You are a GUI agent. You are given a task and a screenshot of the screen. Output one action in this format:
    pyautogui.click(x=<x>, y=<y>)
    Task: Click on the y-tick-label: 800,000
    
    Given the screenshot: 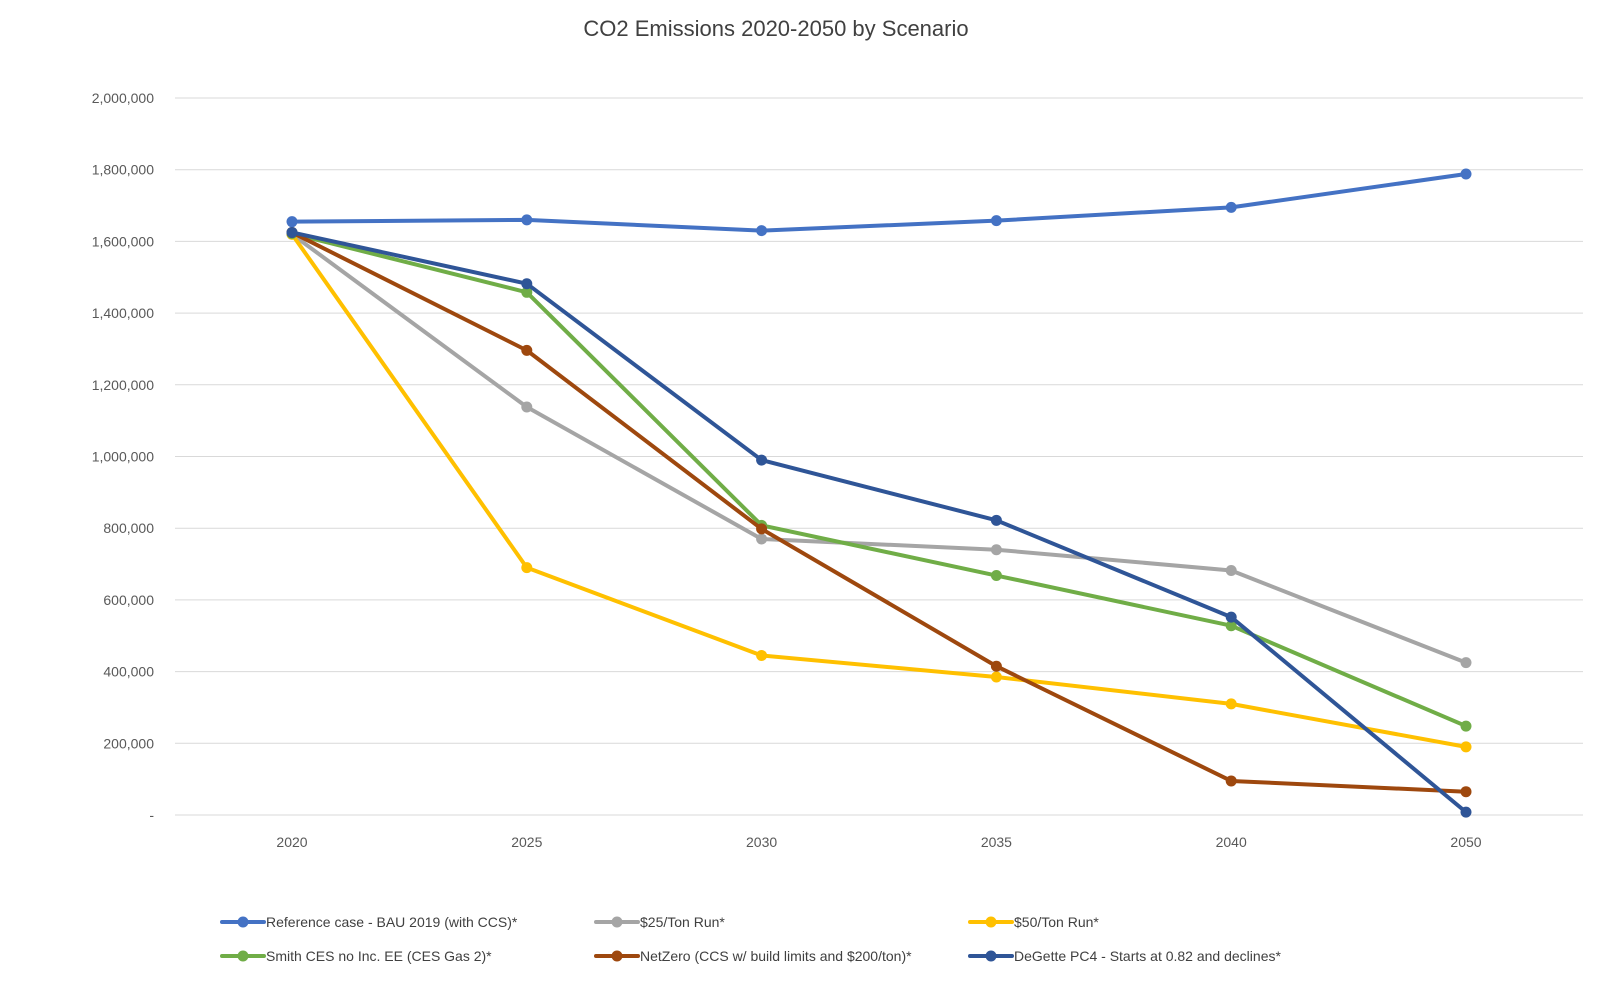 What is the action you would take?
    pyautogui.click(x=128, y=528)
    